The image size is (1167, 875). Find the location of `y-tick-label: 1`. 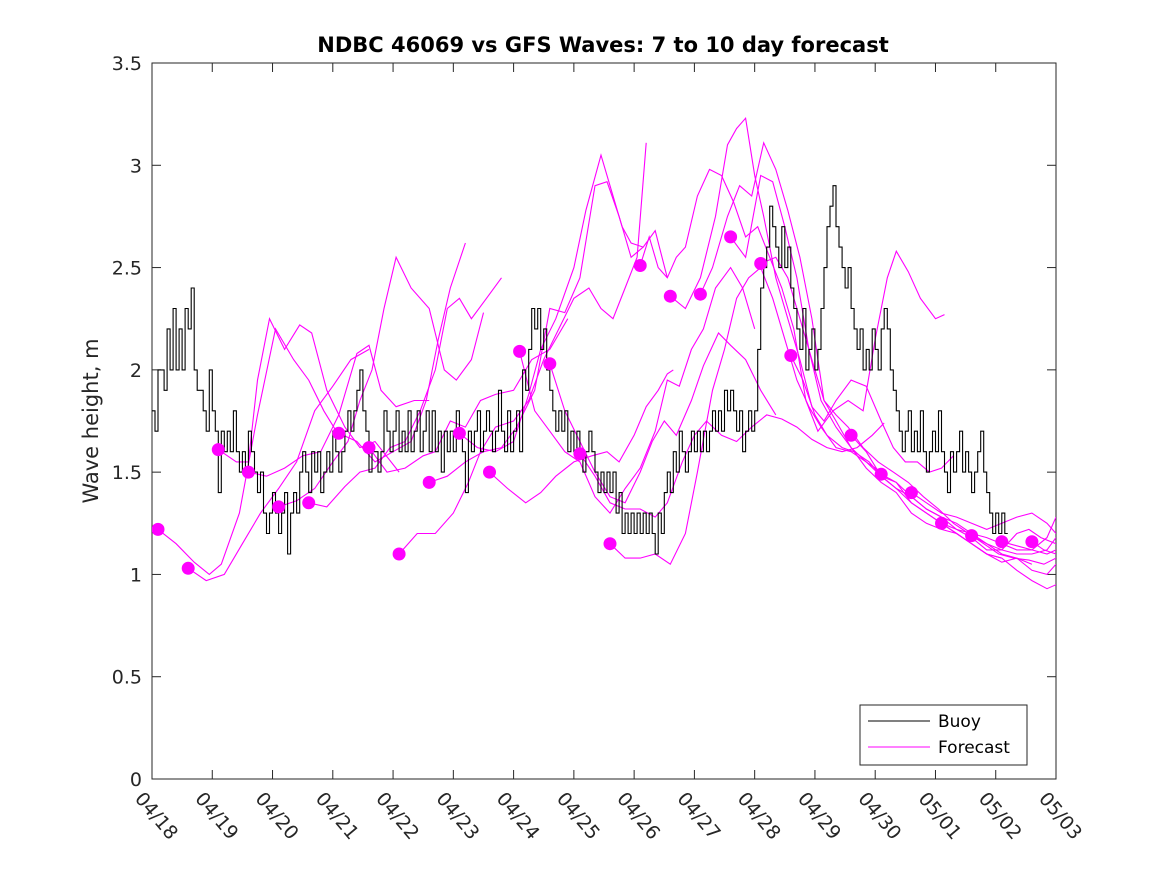

y-tick-label: 1 is located at coordinates (136, 575).